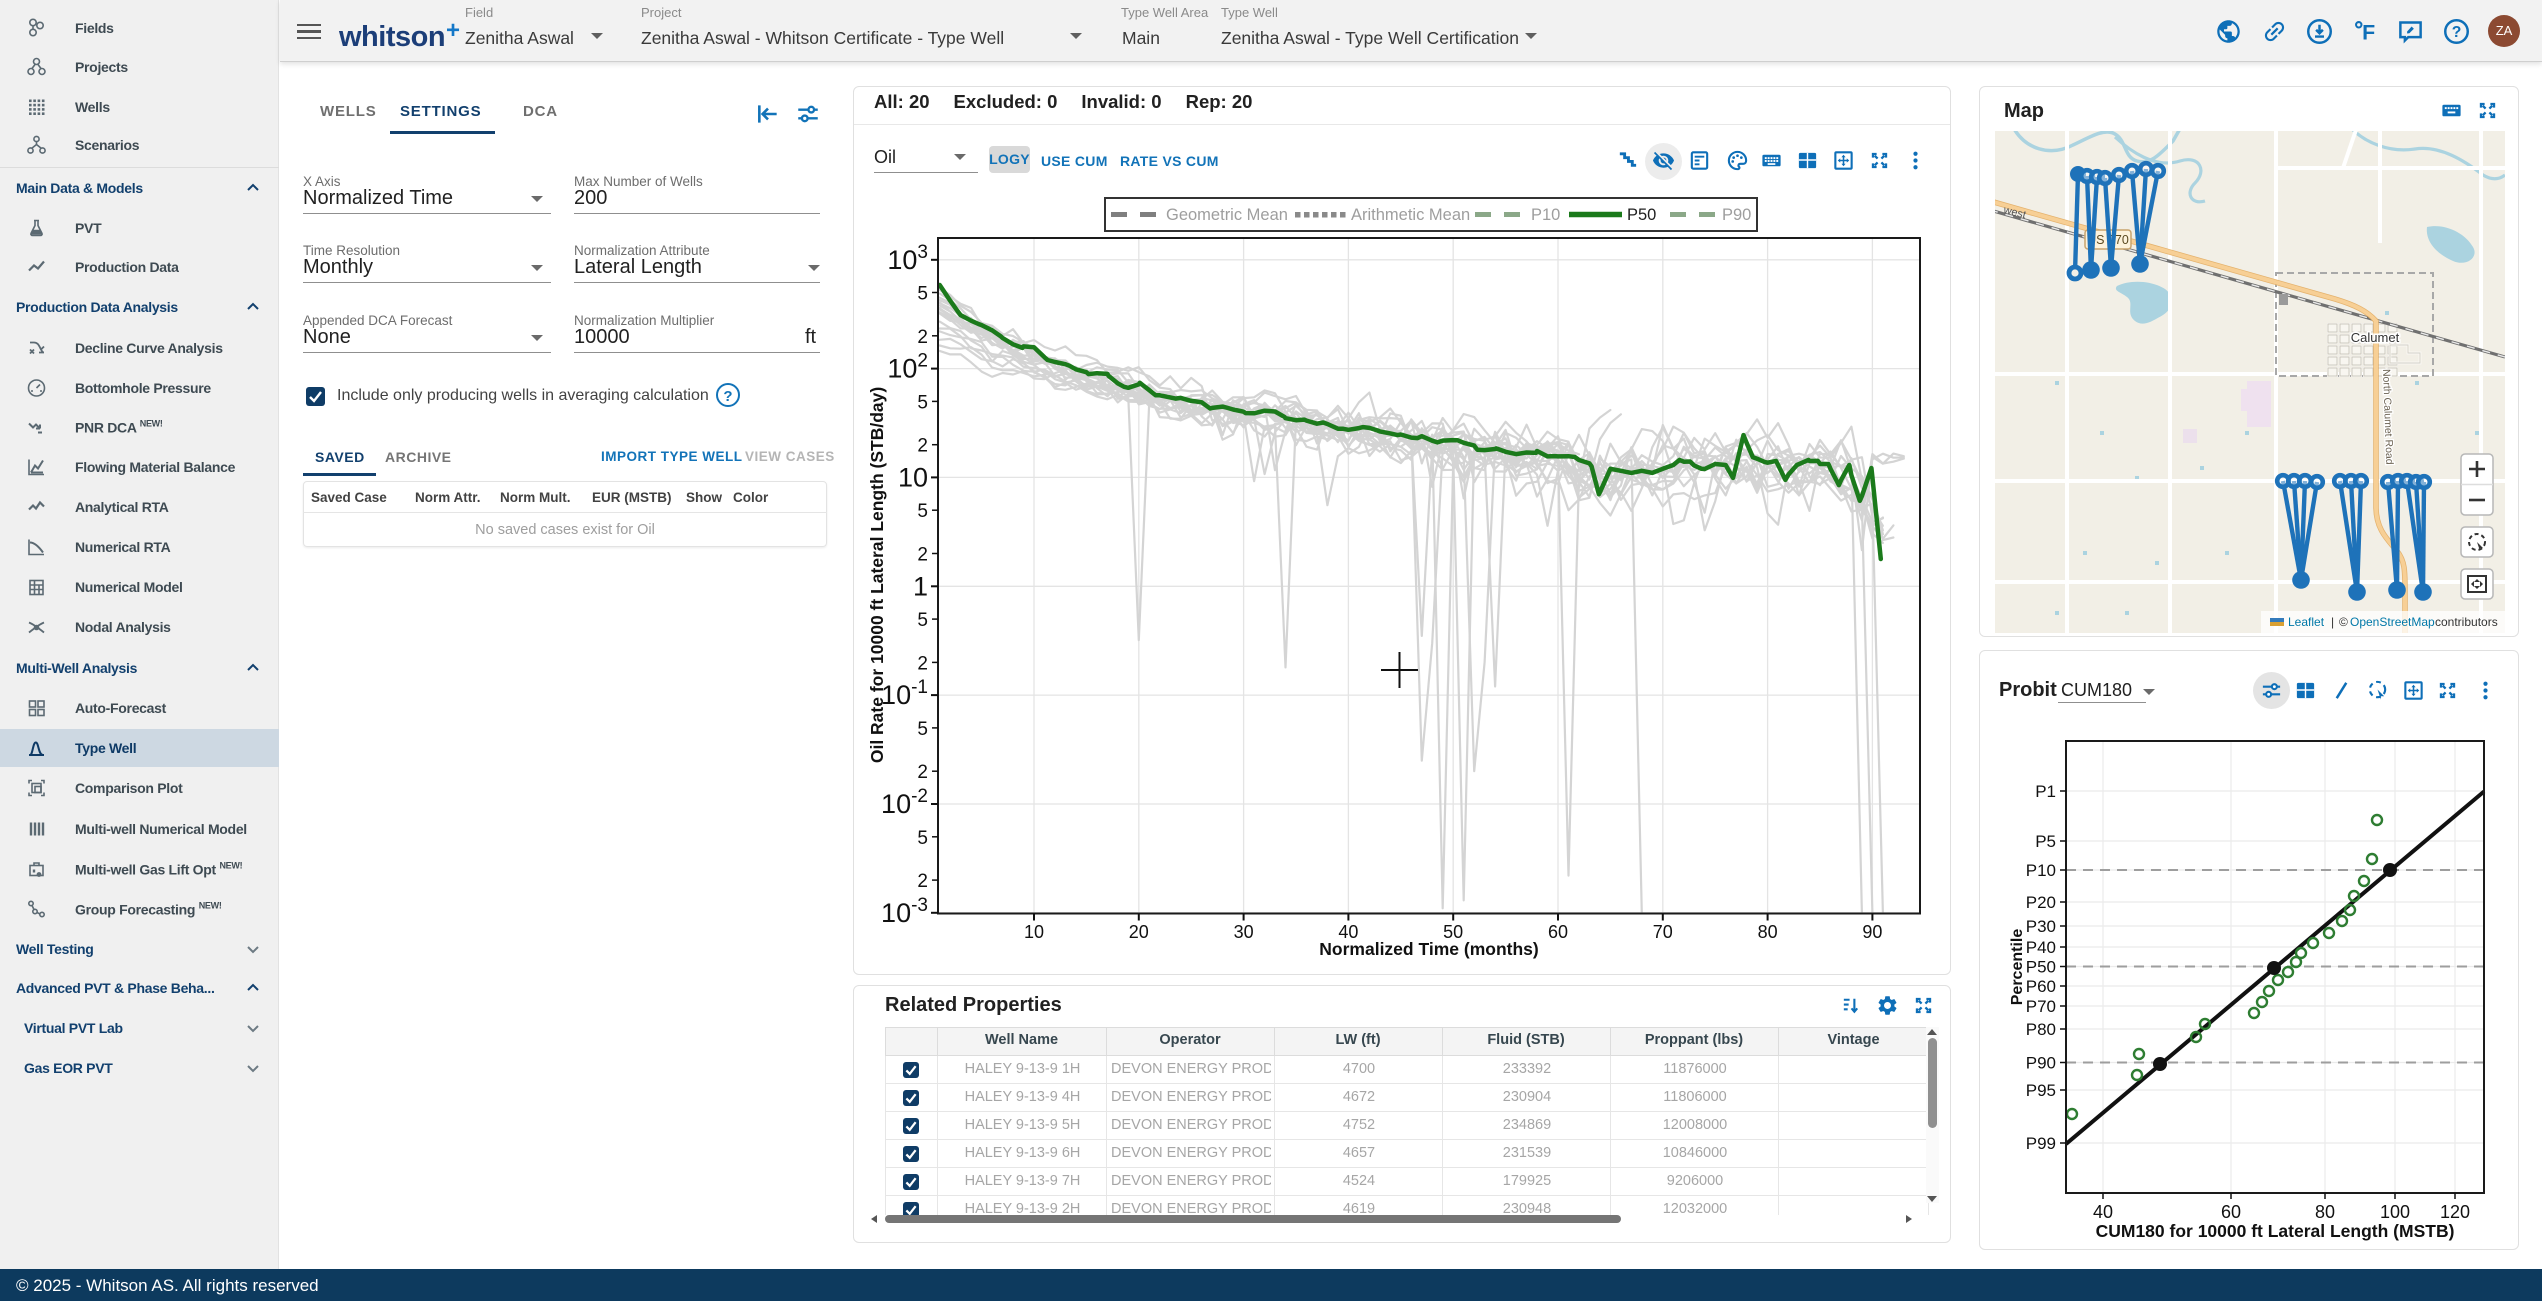 The height and width of the screenshot is (1301, 2542). Describe the element at coordinates (2375, 337) in the screenshot. I see `svg-text: Calumet` at that location.